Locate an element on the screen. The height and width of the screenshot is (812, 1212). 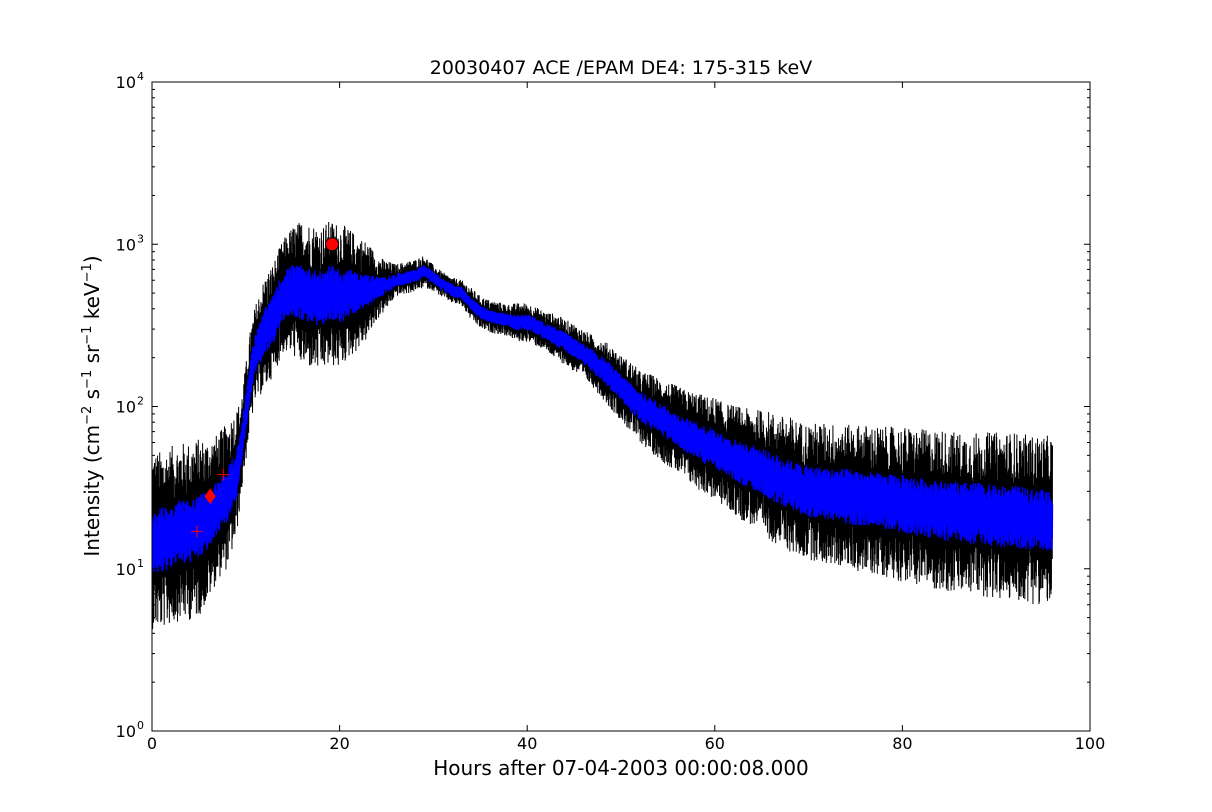
y-tick-label-exponent: 4 is located at coordinates (140, 76).